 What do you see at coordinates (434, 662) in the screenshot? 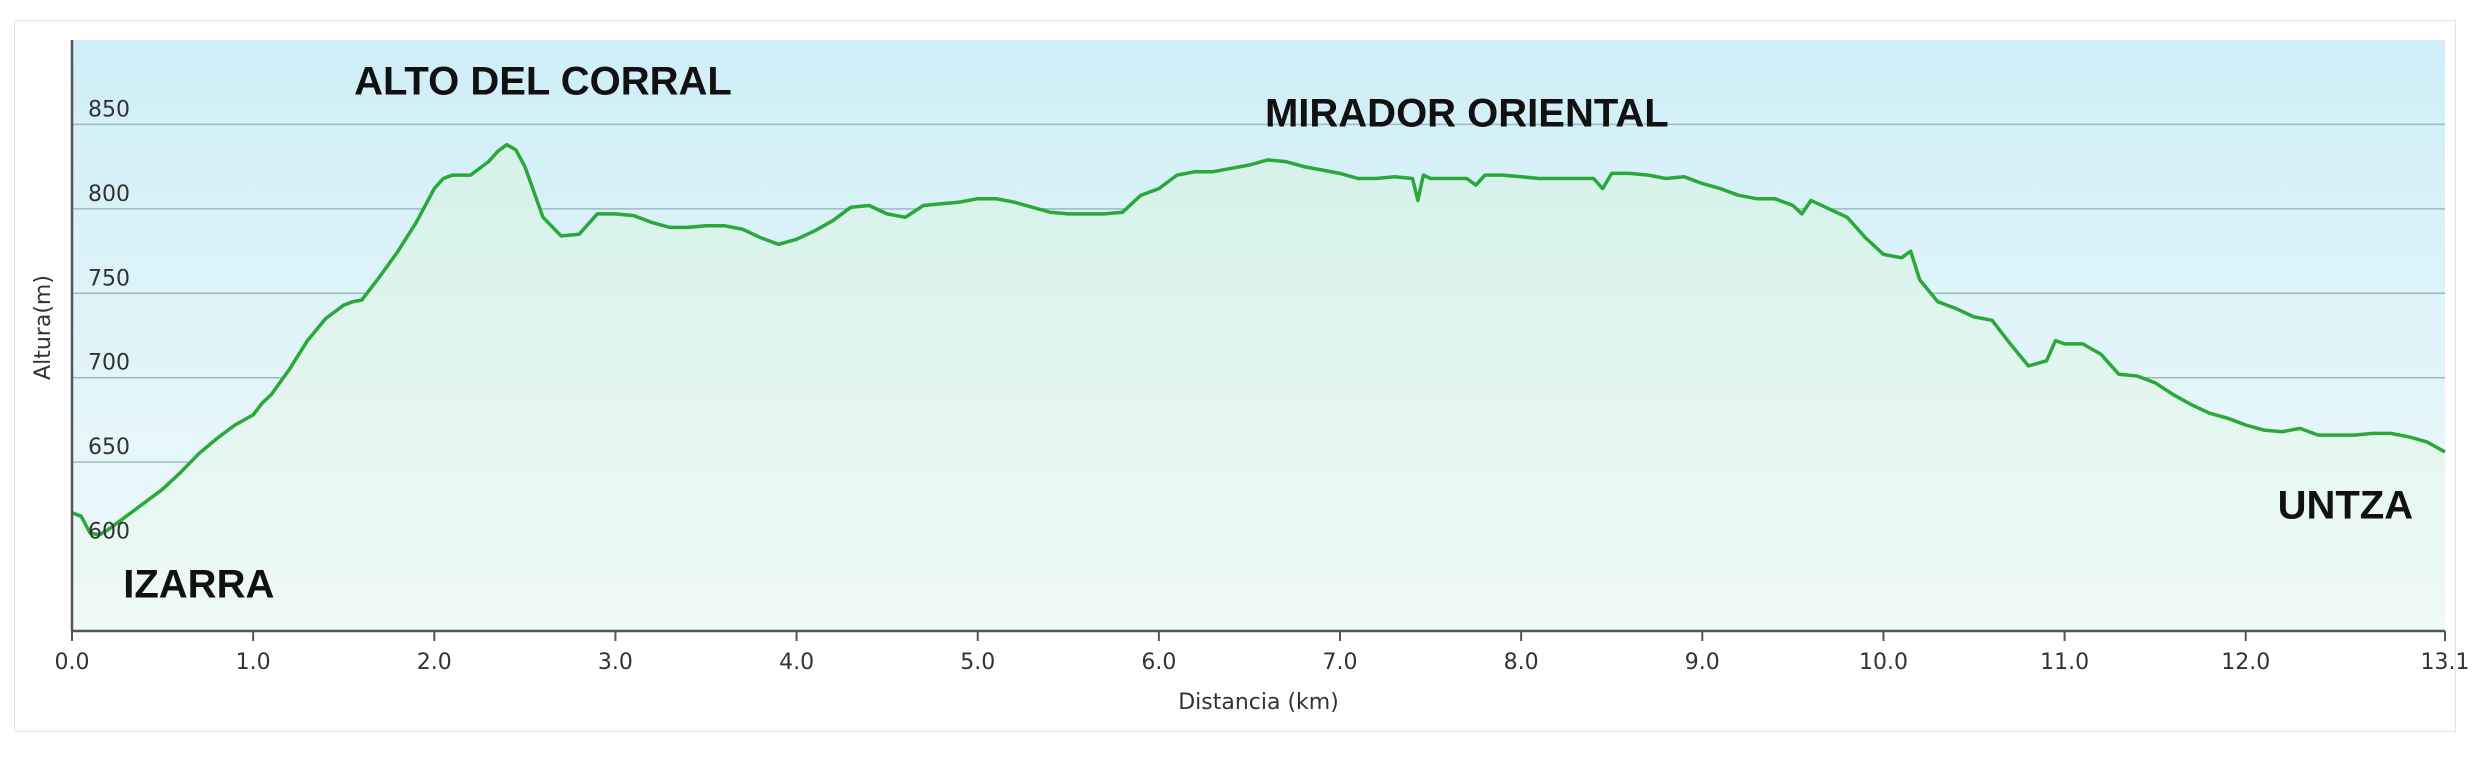
I see `x-tick-label: 2.0` at bounding box center [434, 662].